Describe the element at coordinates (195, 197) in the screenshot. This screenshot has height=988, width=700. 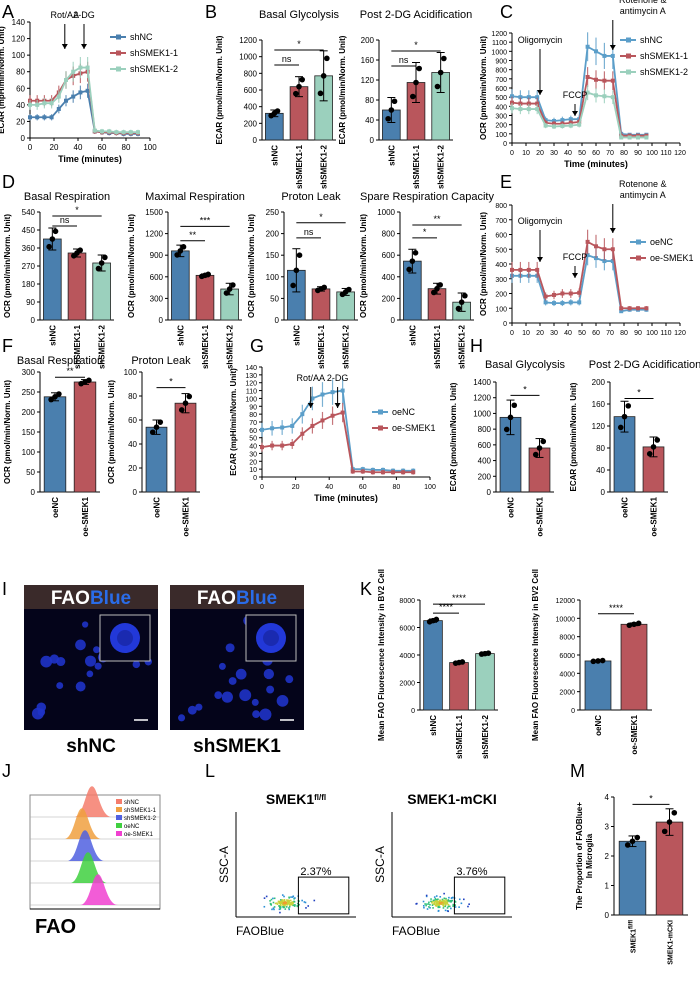
I see `chart-title: Maximal Respiration` at that location.